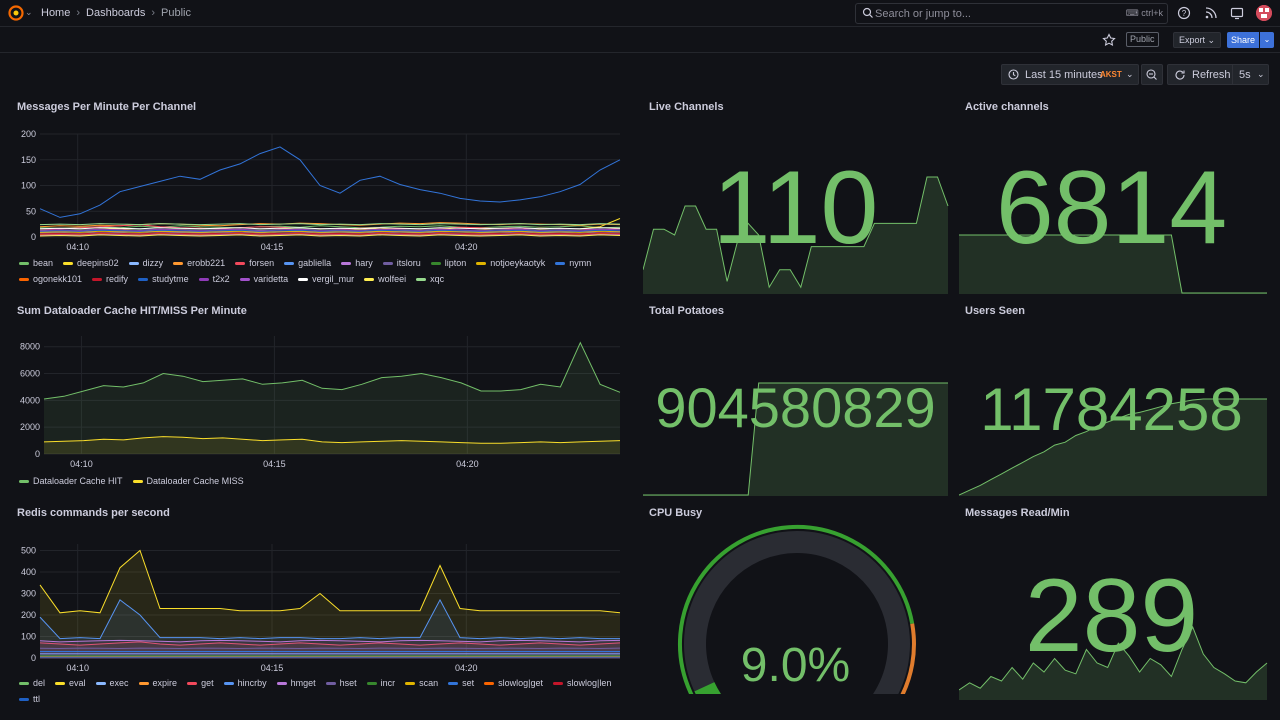  What do you see at coordinates (408, 263) in the screenshot?
I see `legend-label: itsloru` at bounding box center [408, 263].